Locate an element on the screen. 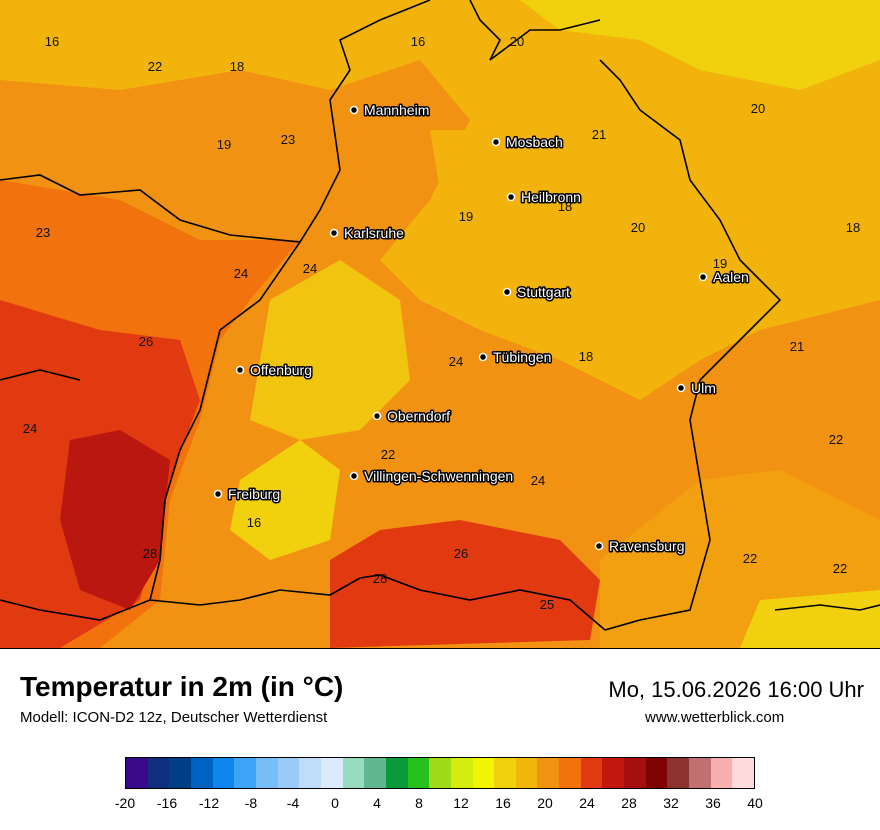  legend-tick-label: 12 is located at coordinates (461, 803).